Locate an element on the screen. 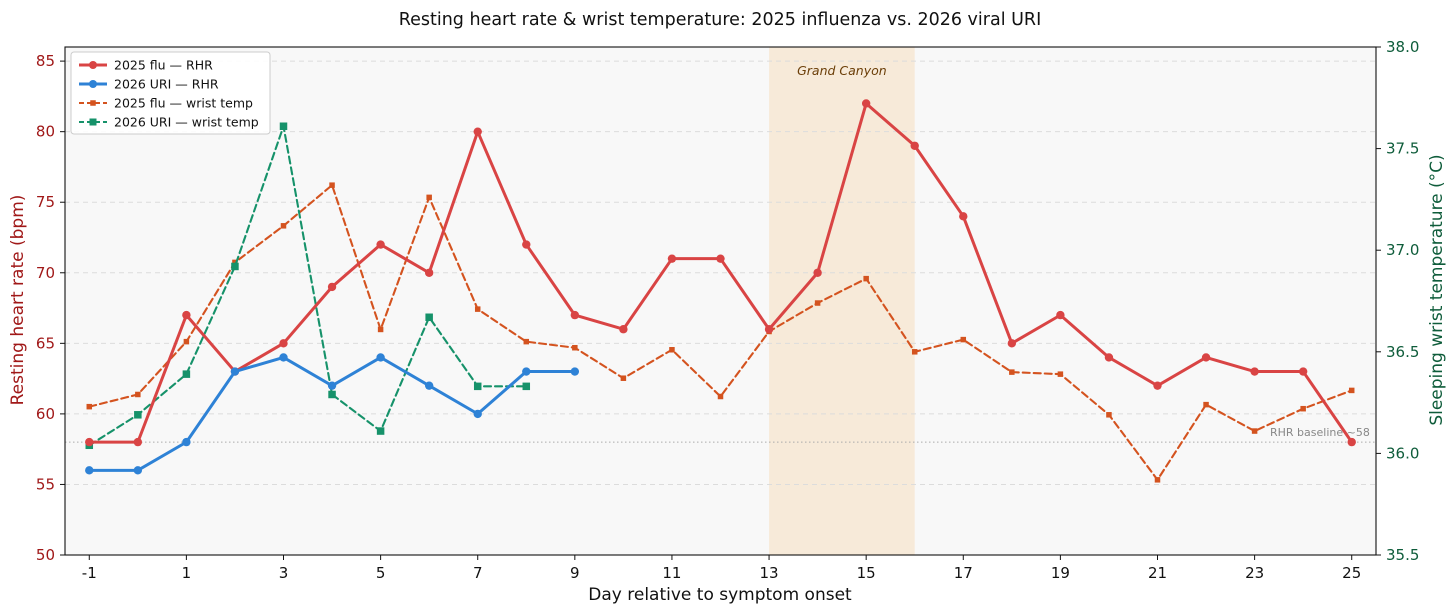 The image size is (1456, 615). x-tick-label: 7 is located at coordinates (478, 573).